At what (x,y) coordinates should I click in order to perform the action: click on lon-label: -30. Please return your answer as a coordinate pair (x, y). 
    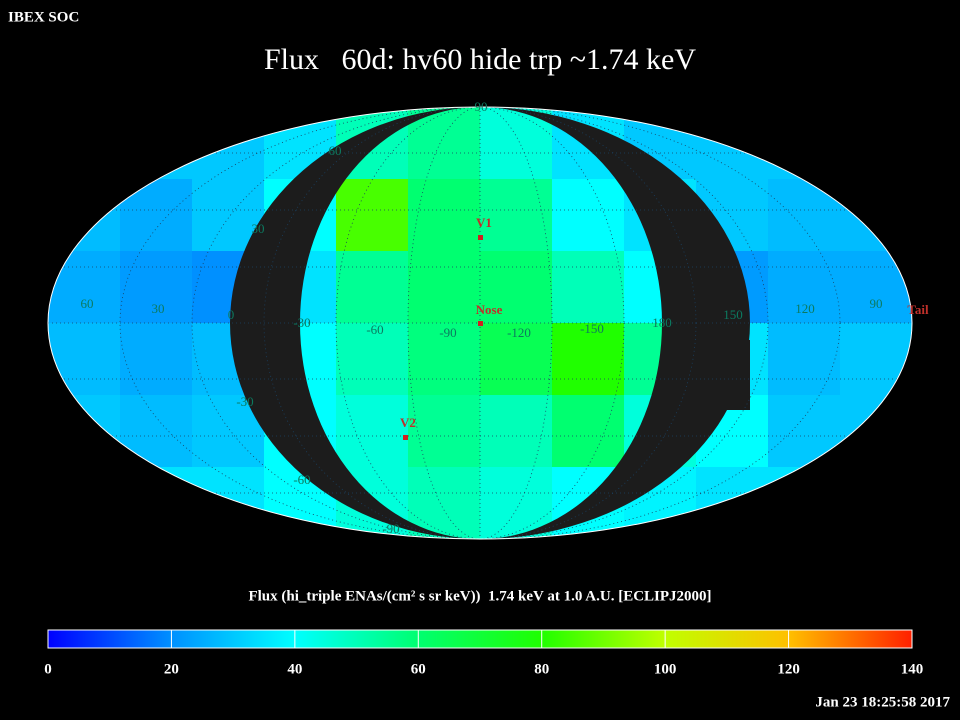
    Looking at the image, I should click on (301, 322).